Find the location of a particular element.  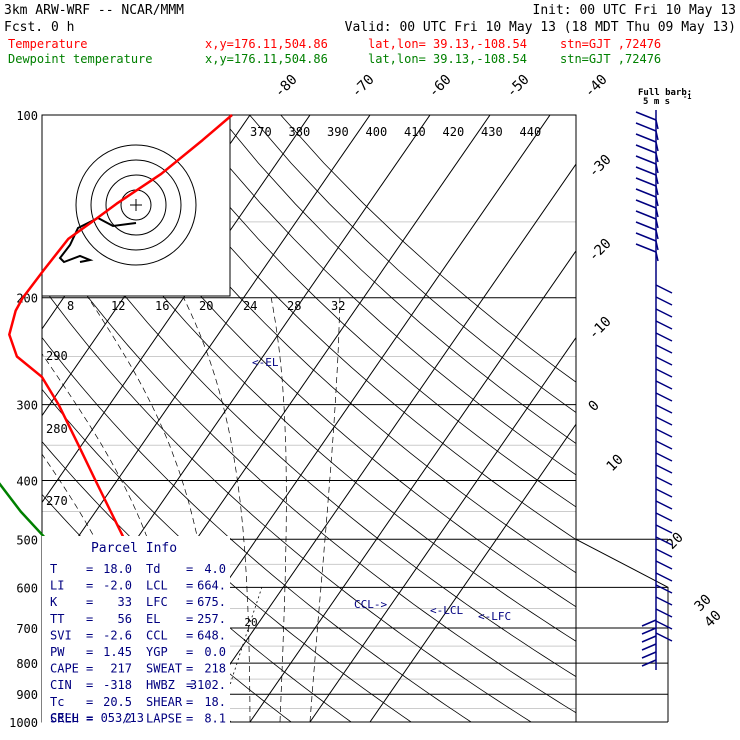

parcel-level-label: <-LCL is located at coordinates (446, 610).